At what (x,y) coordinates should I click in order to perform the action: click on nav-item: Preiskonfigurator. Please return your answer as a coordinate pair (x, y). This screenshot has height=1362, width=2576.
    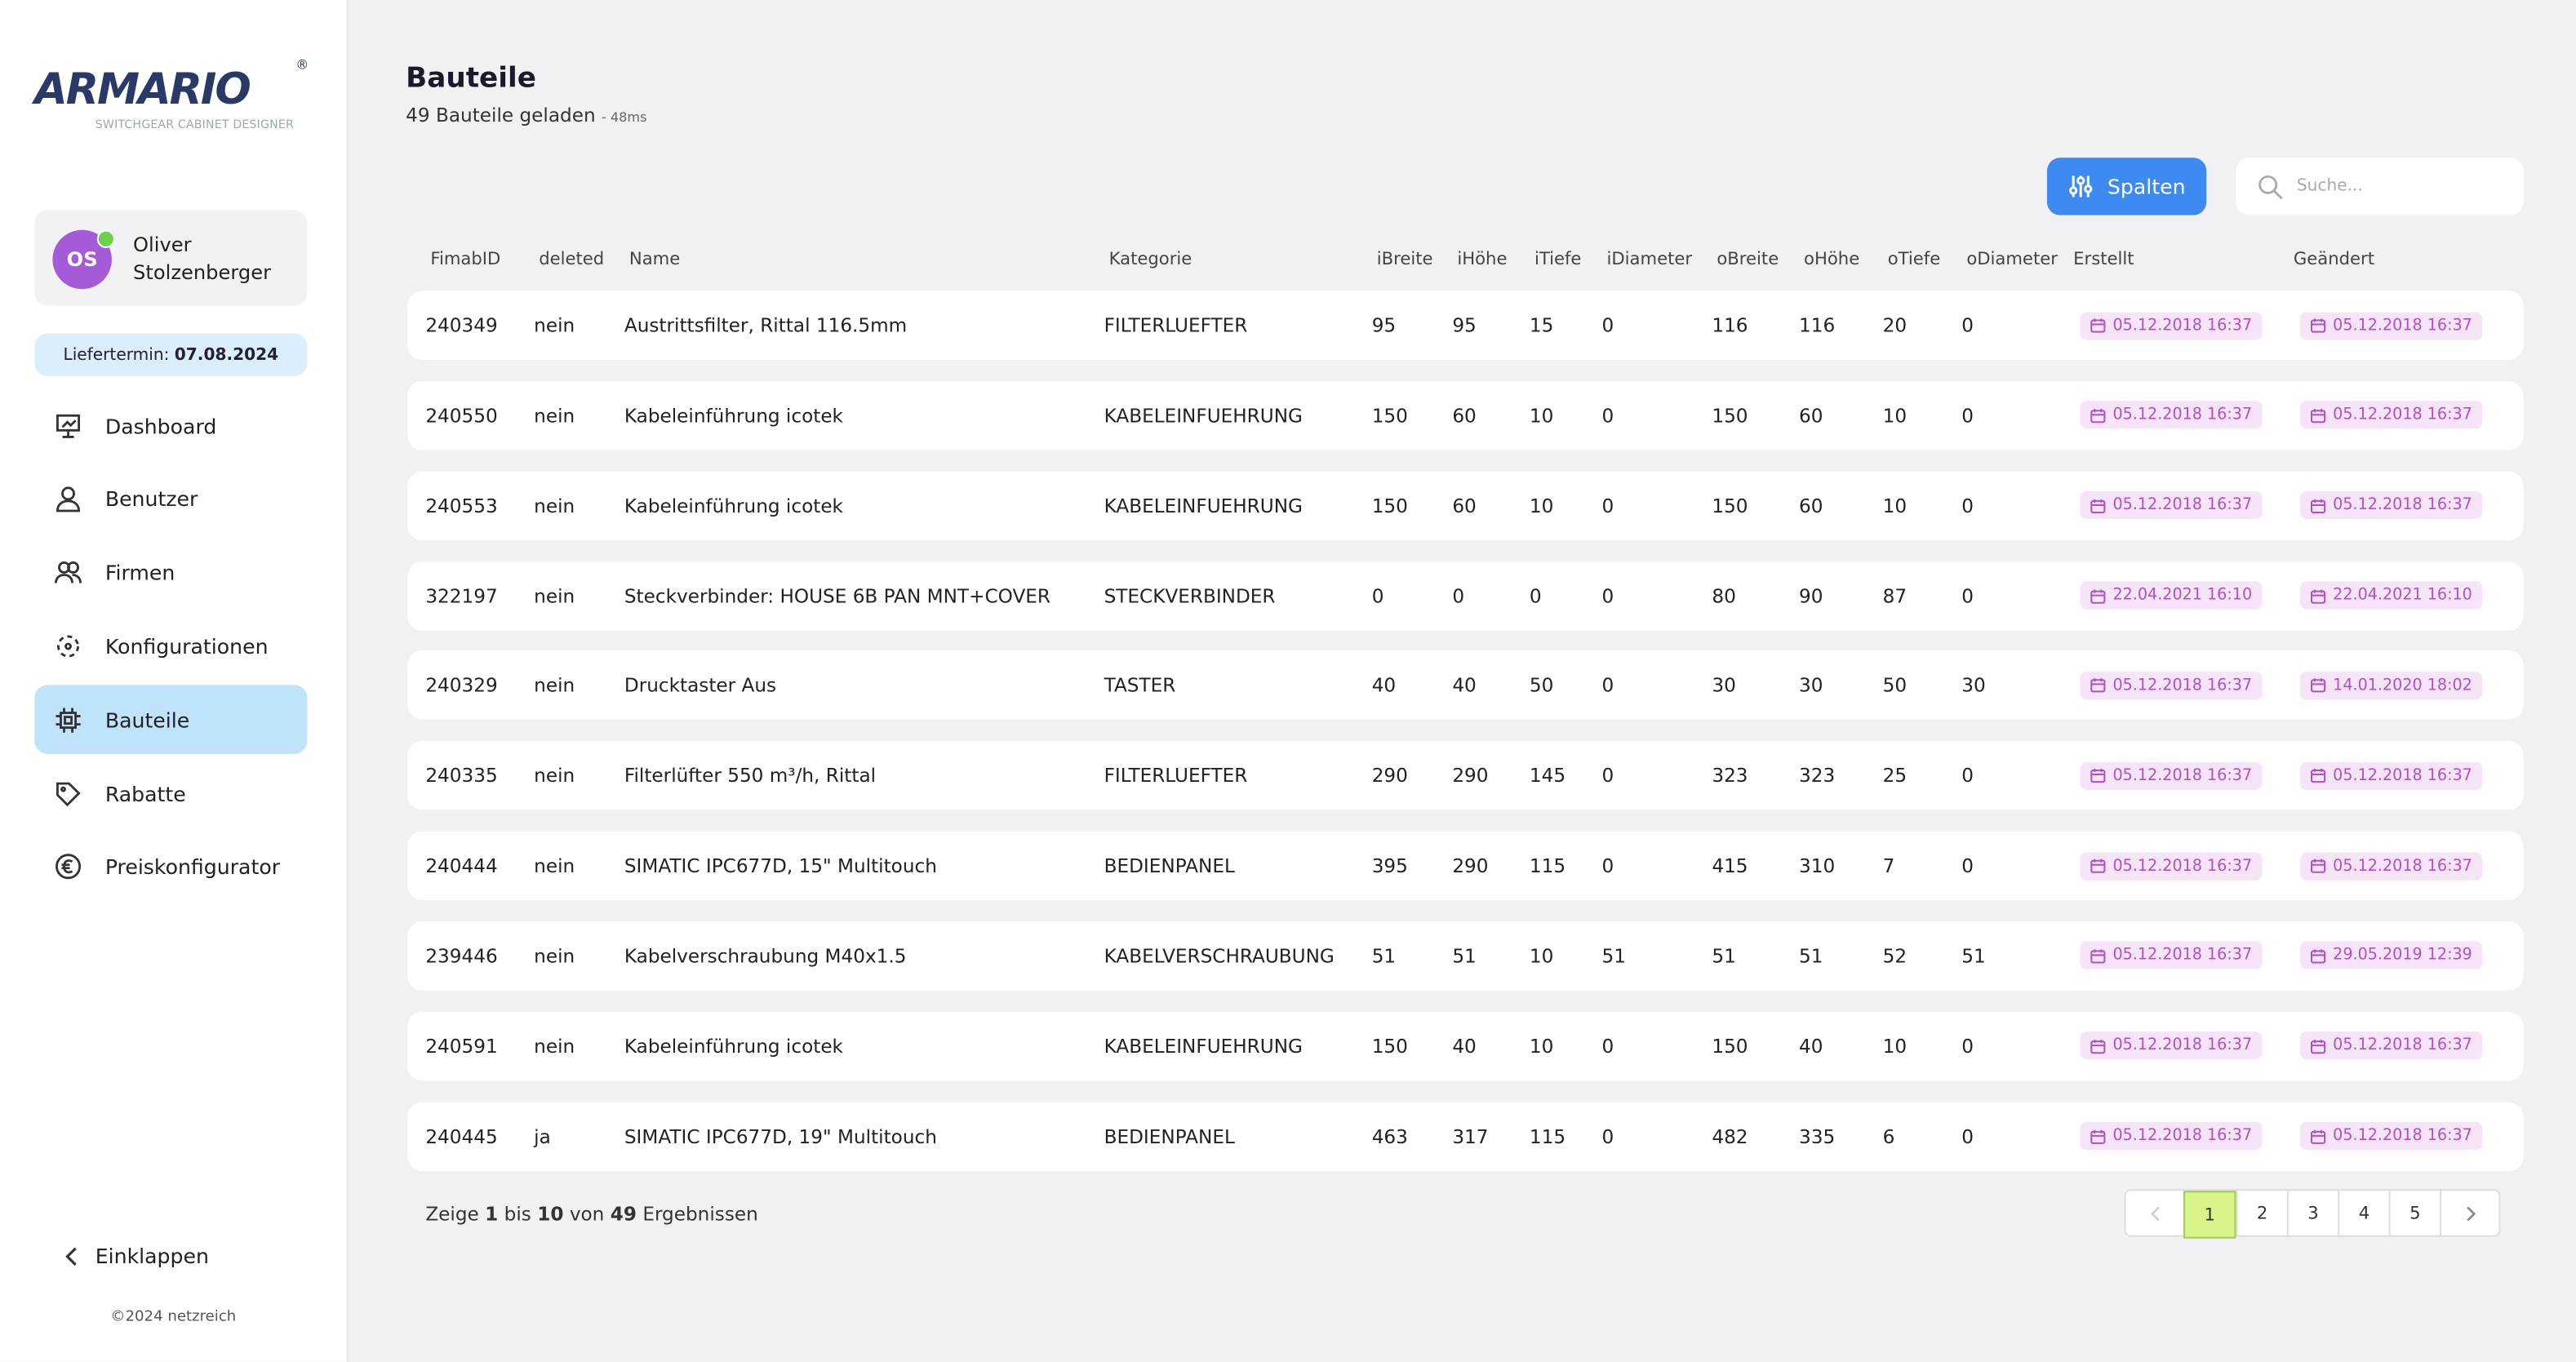
    Looking at the image, I should click on (170, 867).